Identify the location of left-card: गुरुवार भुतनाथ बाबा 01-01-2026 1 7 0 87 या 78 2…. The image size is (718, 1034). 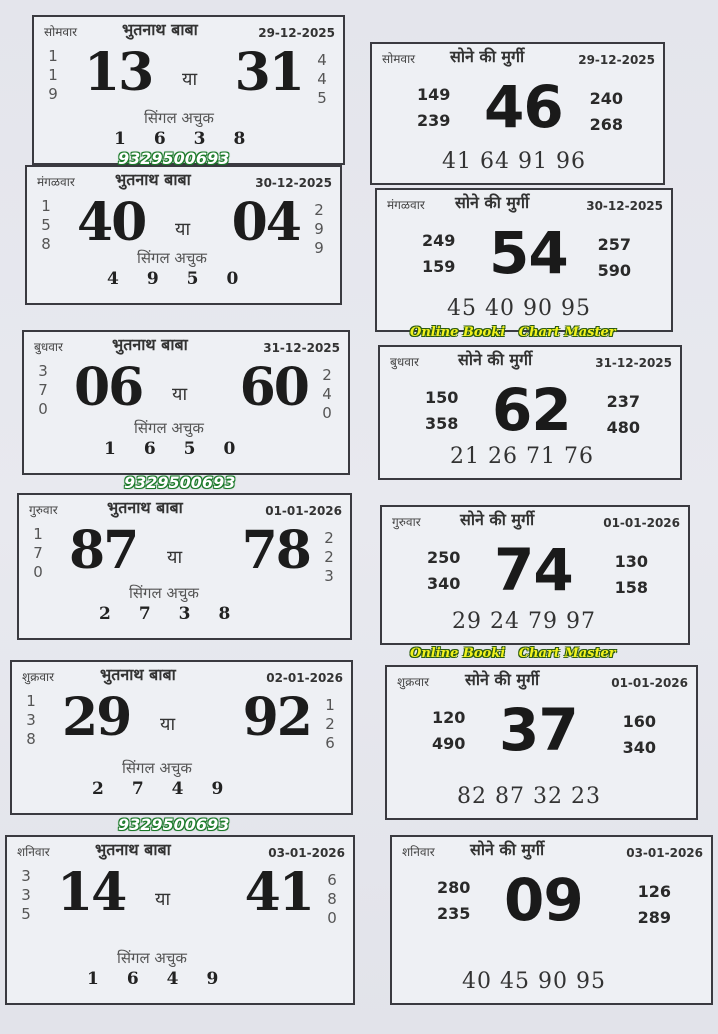
(184, 566).